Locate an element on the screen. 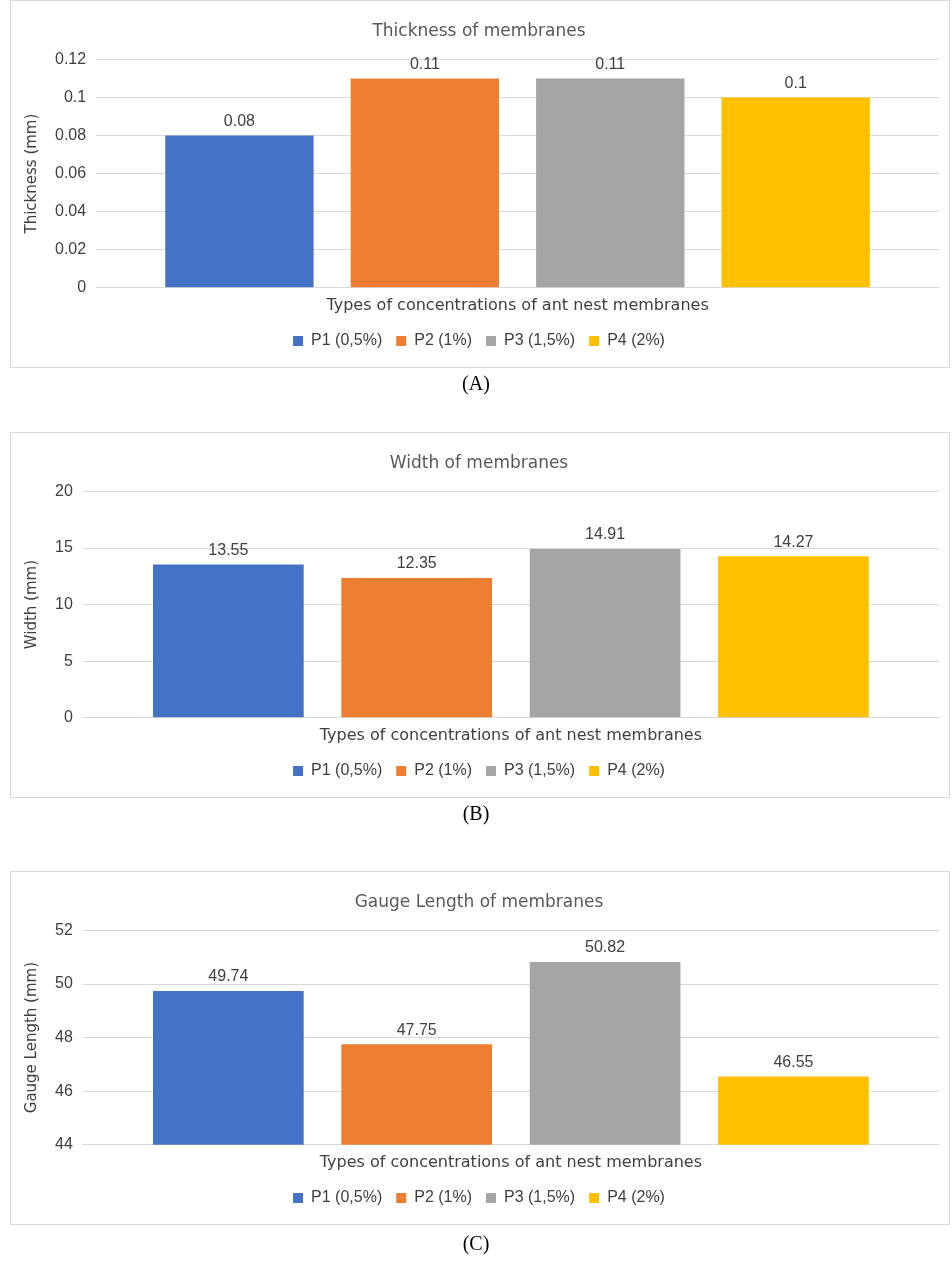 This screenshot has width=952, height=1262. y-tick-label: 52 is located at coordinates (64, 929).